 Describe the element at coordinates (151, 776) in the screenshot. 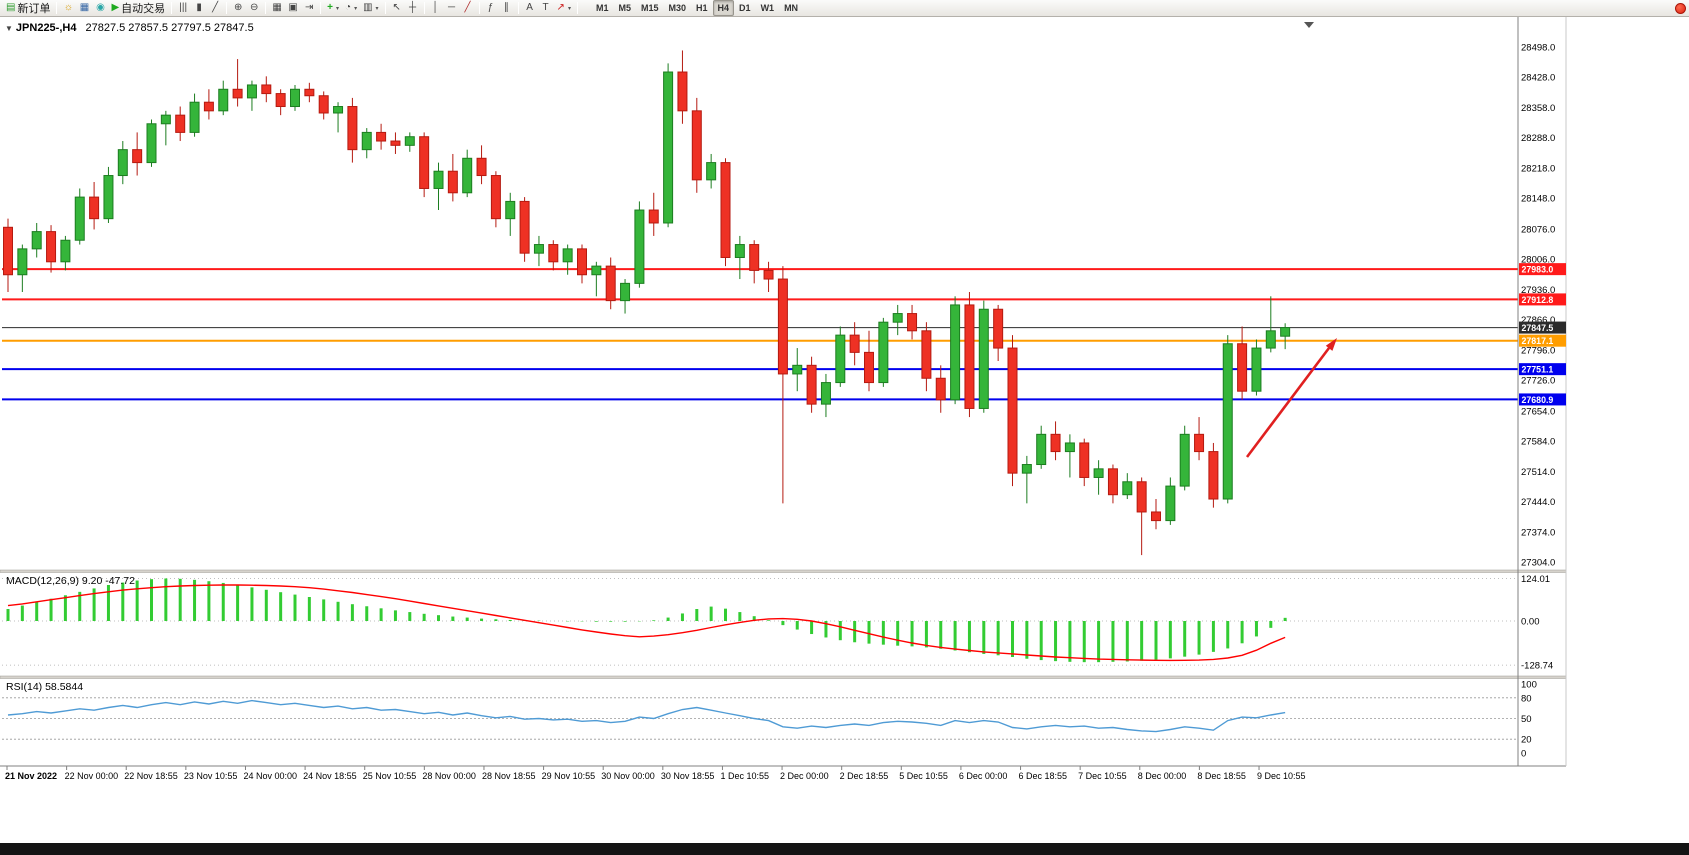

I see `time-tick-label: 22 Nov 18:55` at that location.